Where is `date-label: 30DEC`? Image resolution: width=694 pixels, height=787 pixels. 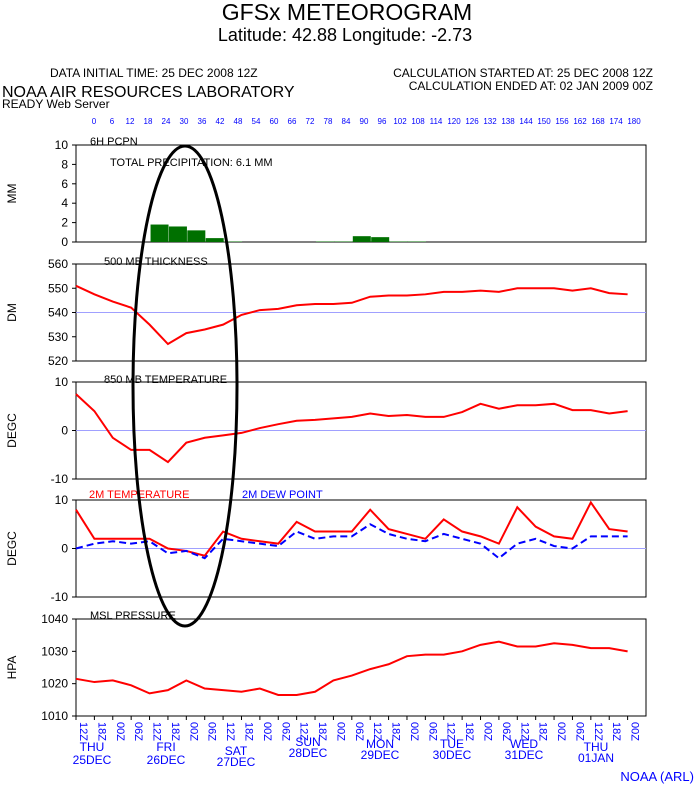
date-label: 30DEC is located at coordinates (452, 755).